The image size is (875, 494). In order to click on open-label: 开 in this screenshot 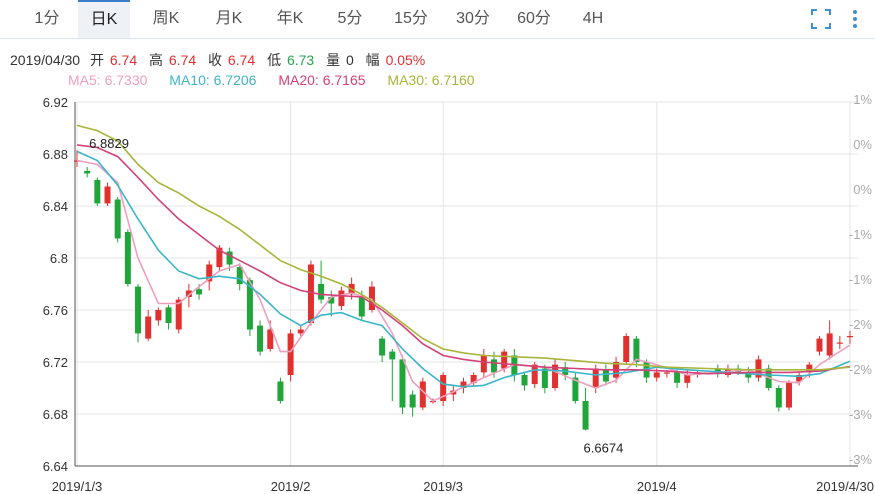, I will do `click(96, 60)`.